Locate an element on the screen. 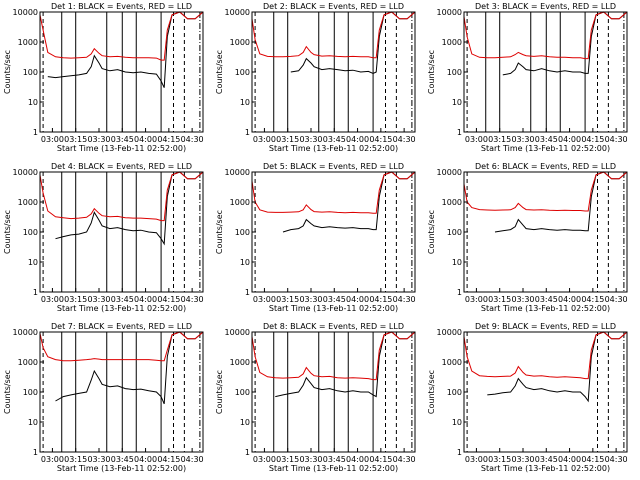  panel-title: Det 7: BLACK = Events, RED = LLD is located at coordinates (121, 326).